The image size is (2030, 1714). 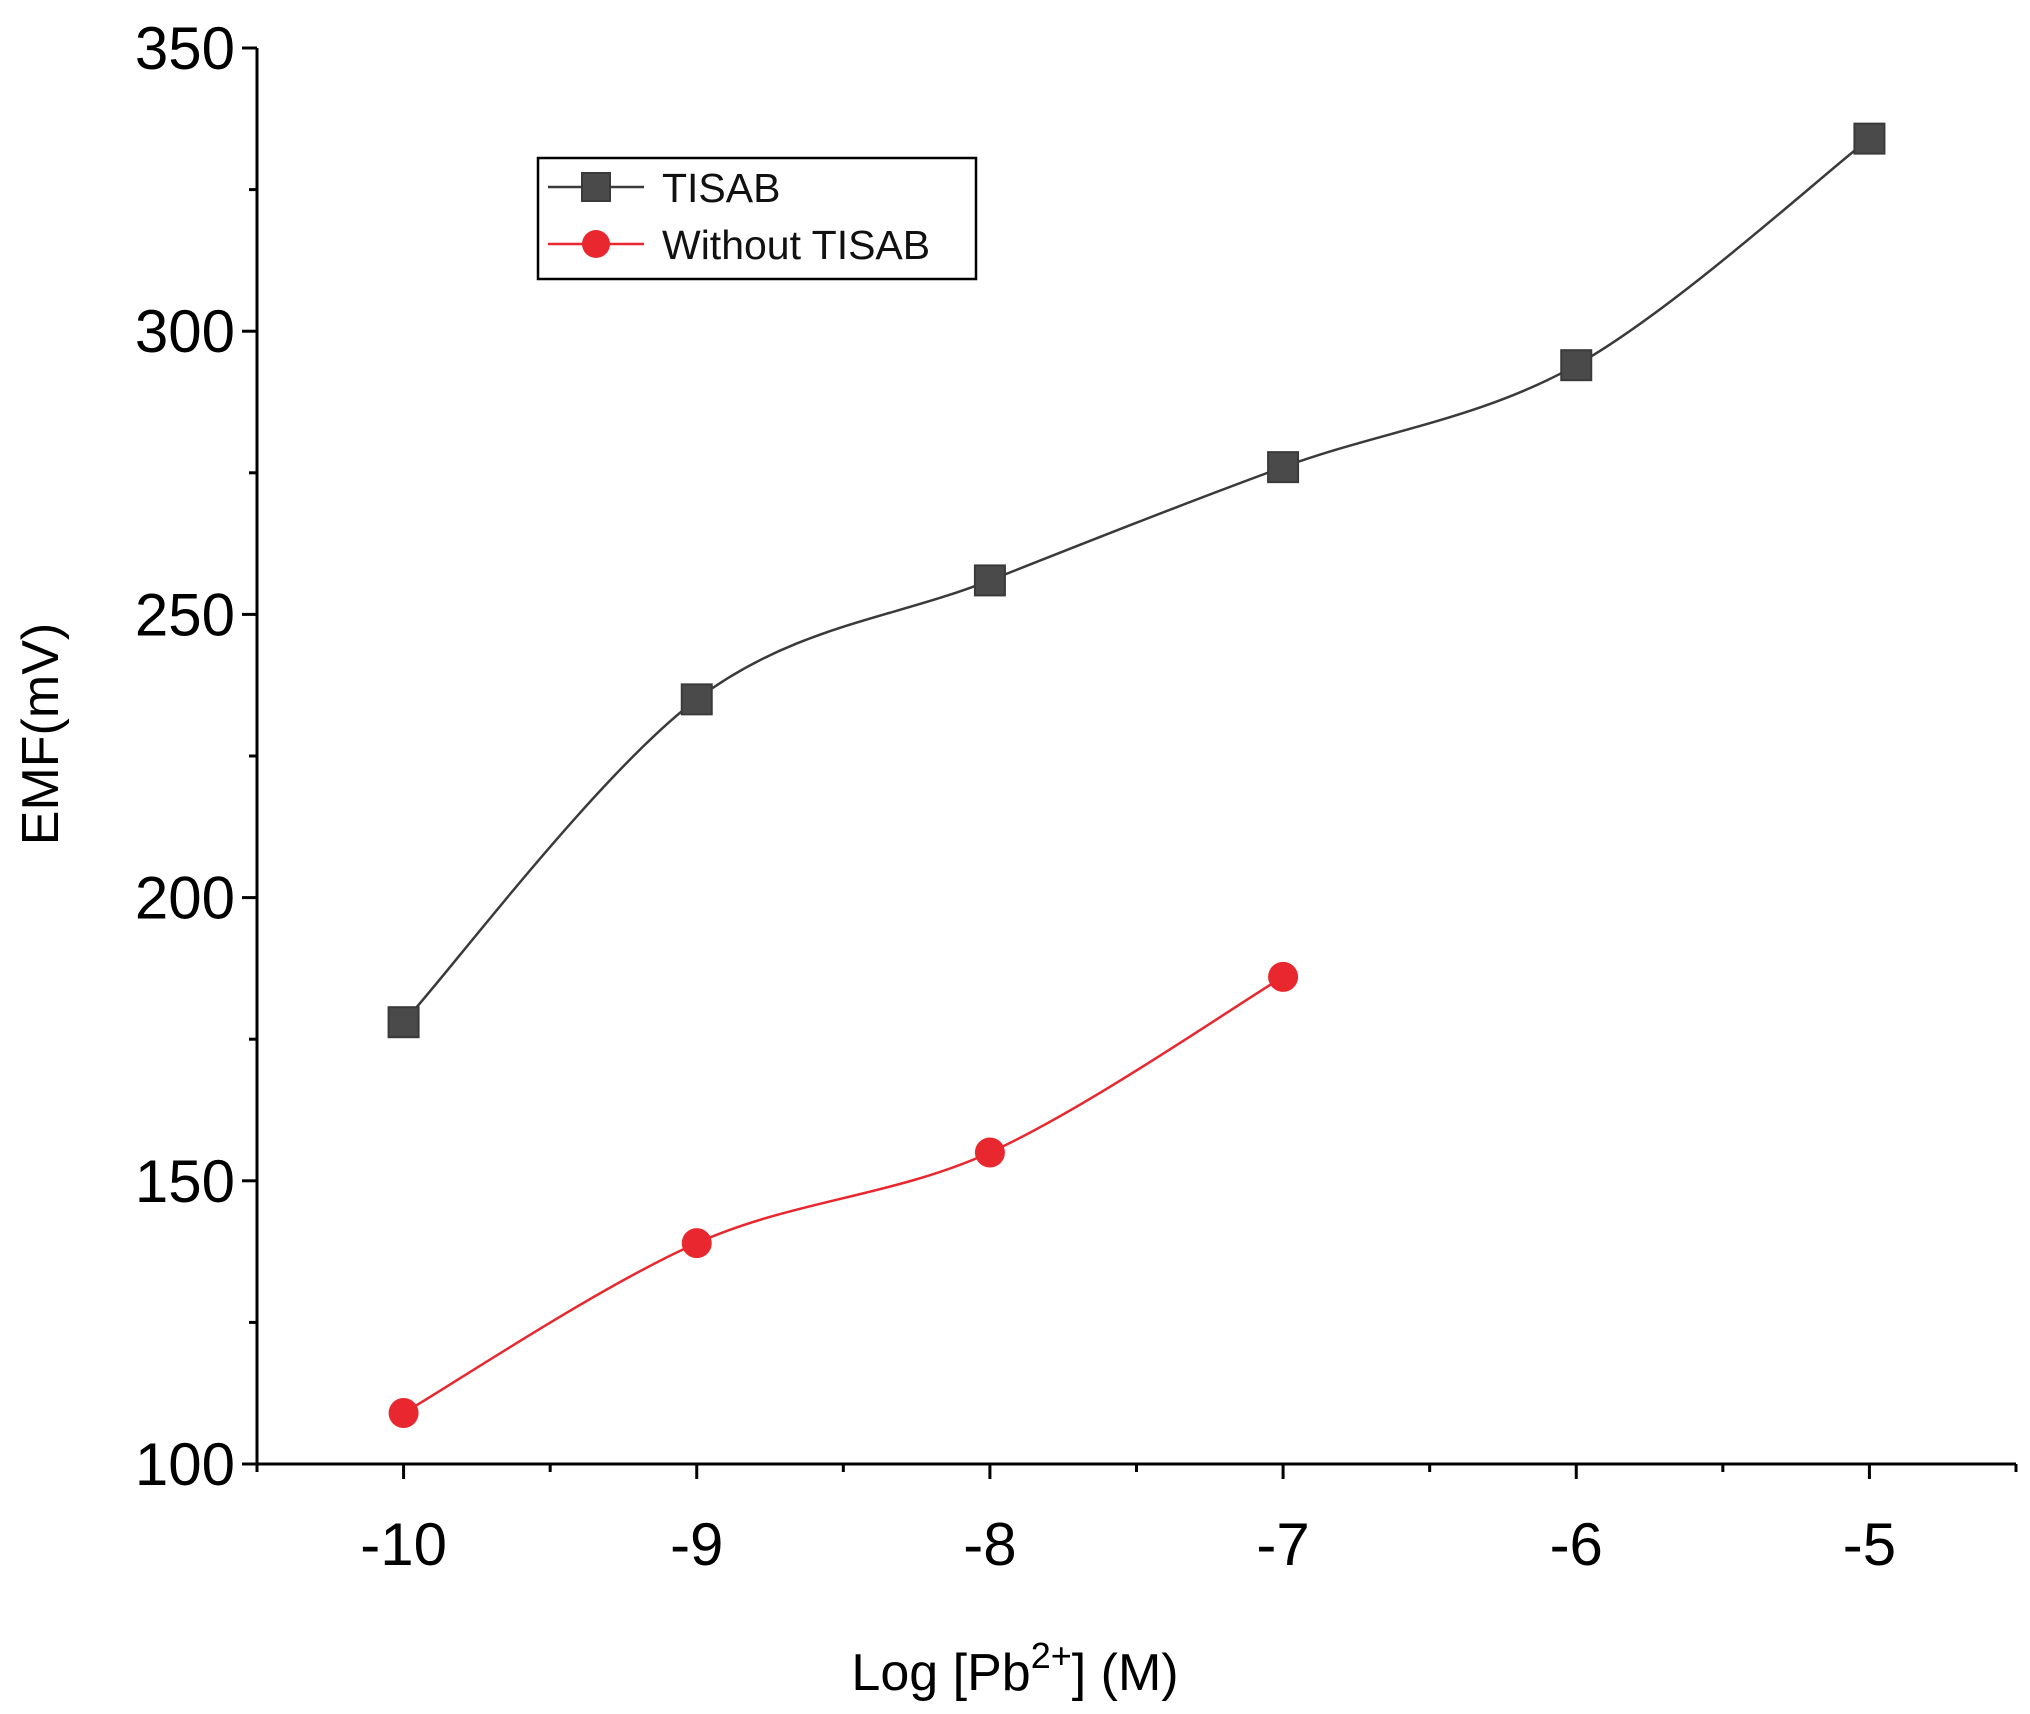 I want to click on x-axis-title-suffix: ] (M), so click(x=1125, y=1673).